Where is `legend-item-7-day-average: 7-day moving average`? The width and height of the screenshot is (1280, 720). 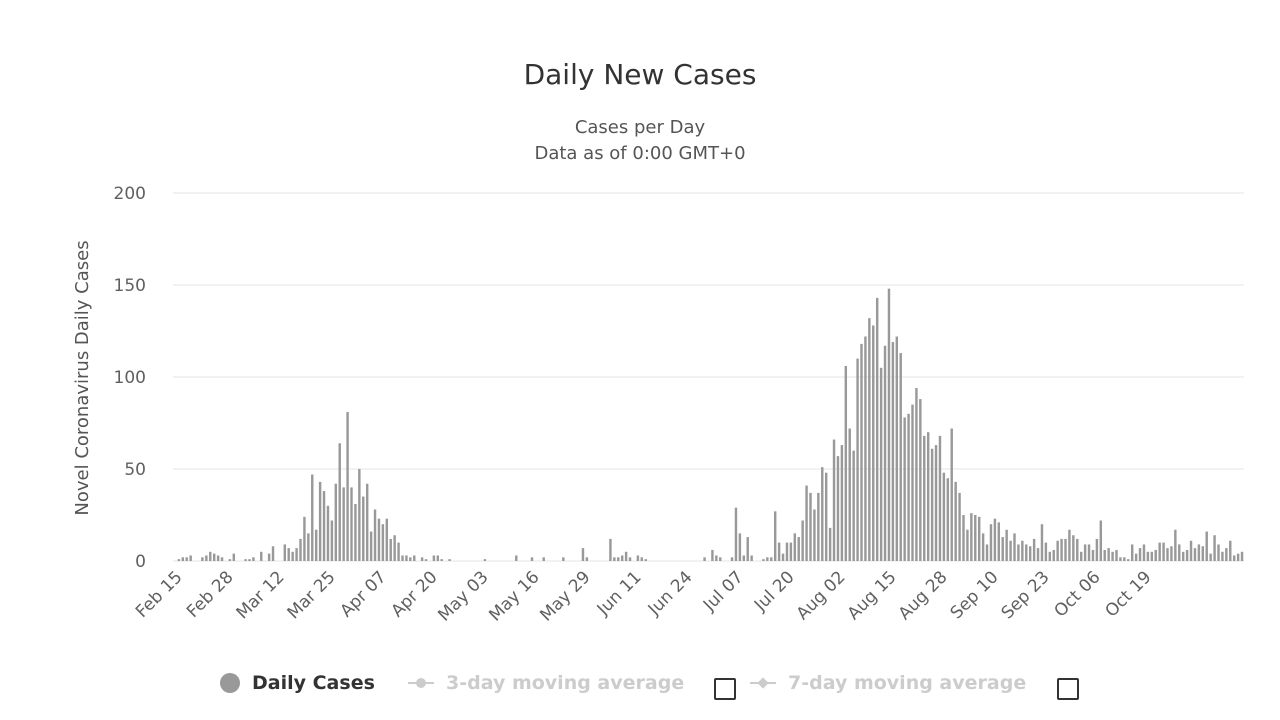 legend-item-7-day-average: 7-day moving average is located at coordinates (888, 683).